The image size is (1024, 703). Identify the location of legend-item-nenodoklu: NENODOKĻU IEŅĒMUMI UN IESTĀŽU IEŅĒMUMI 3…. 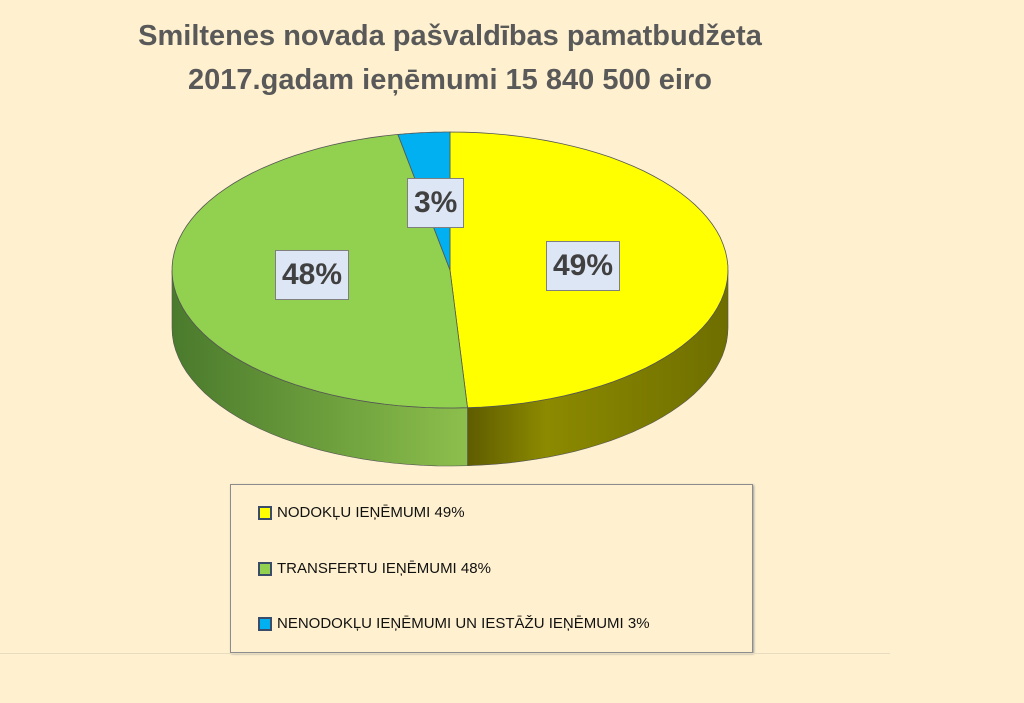
(454, 623).